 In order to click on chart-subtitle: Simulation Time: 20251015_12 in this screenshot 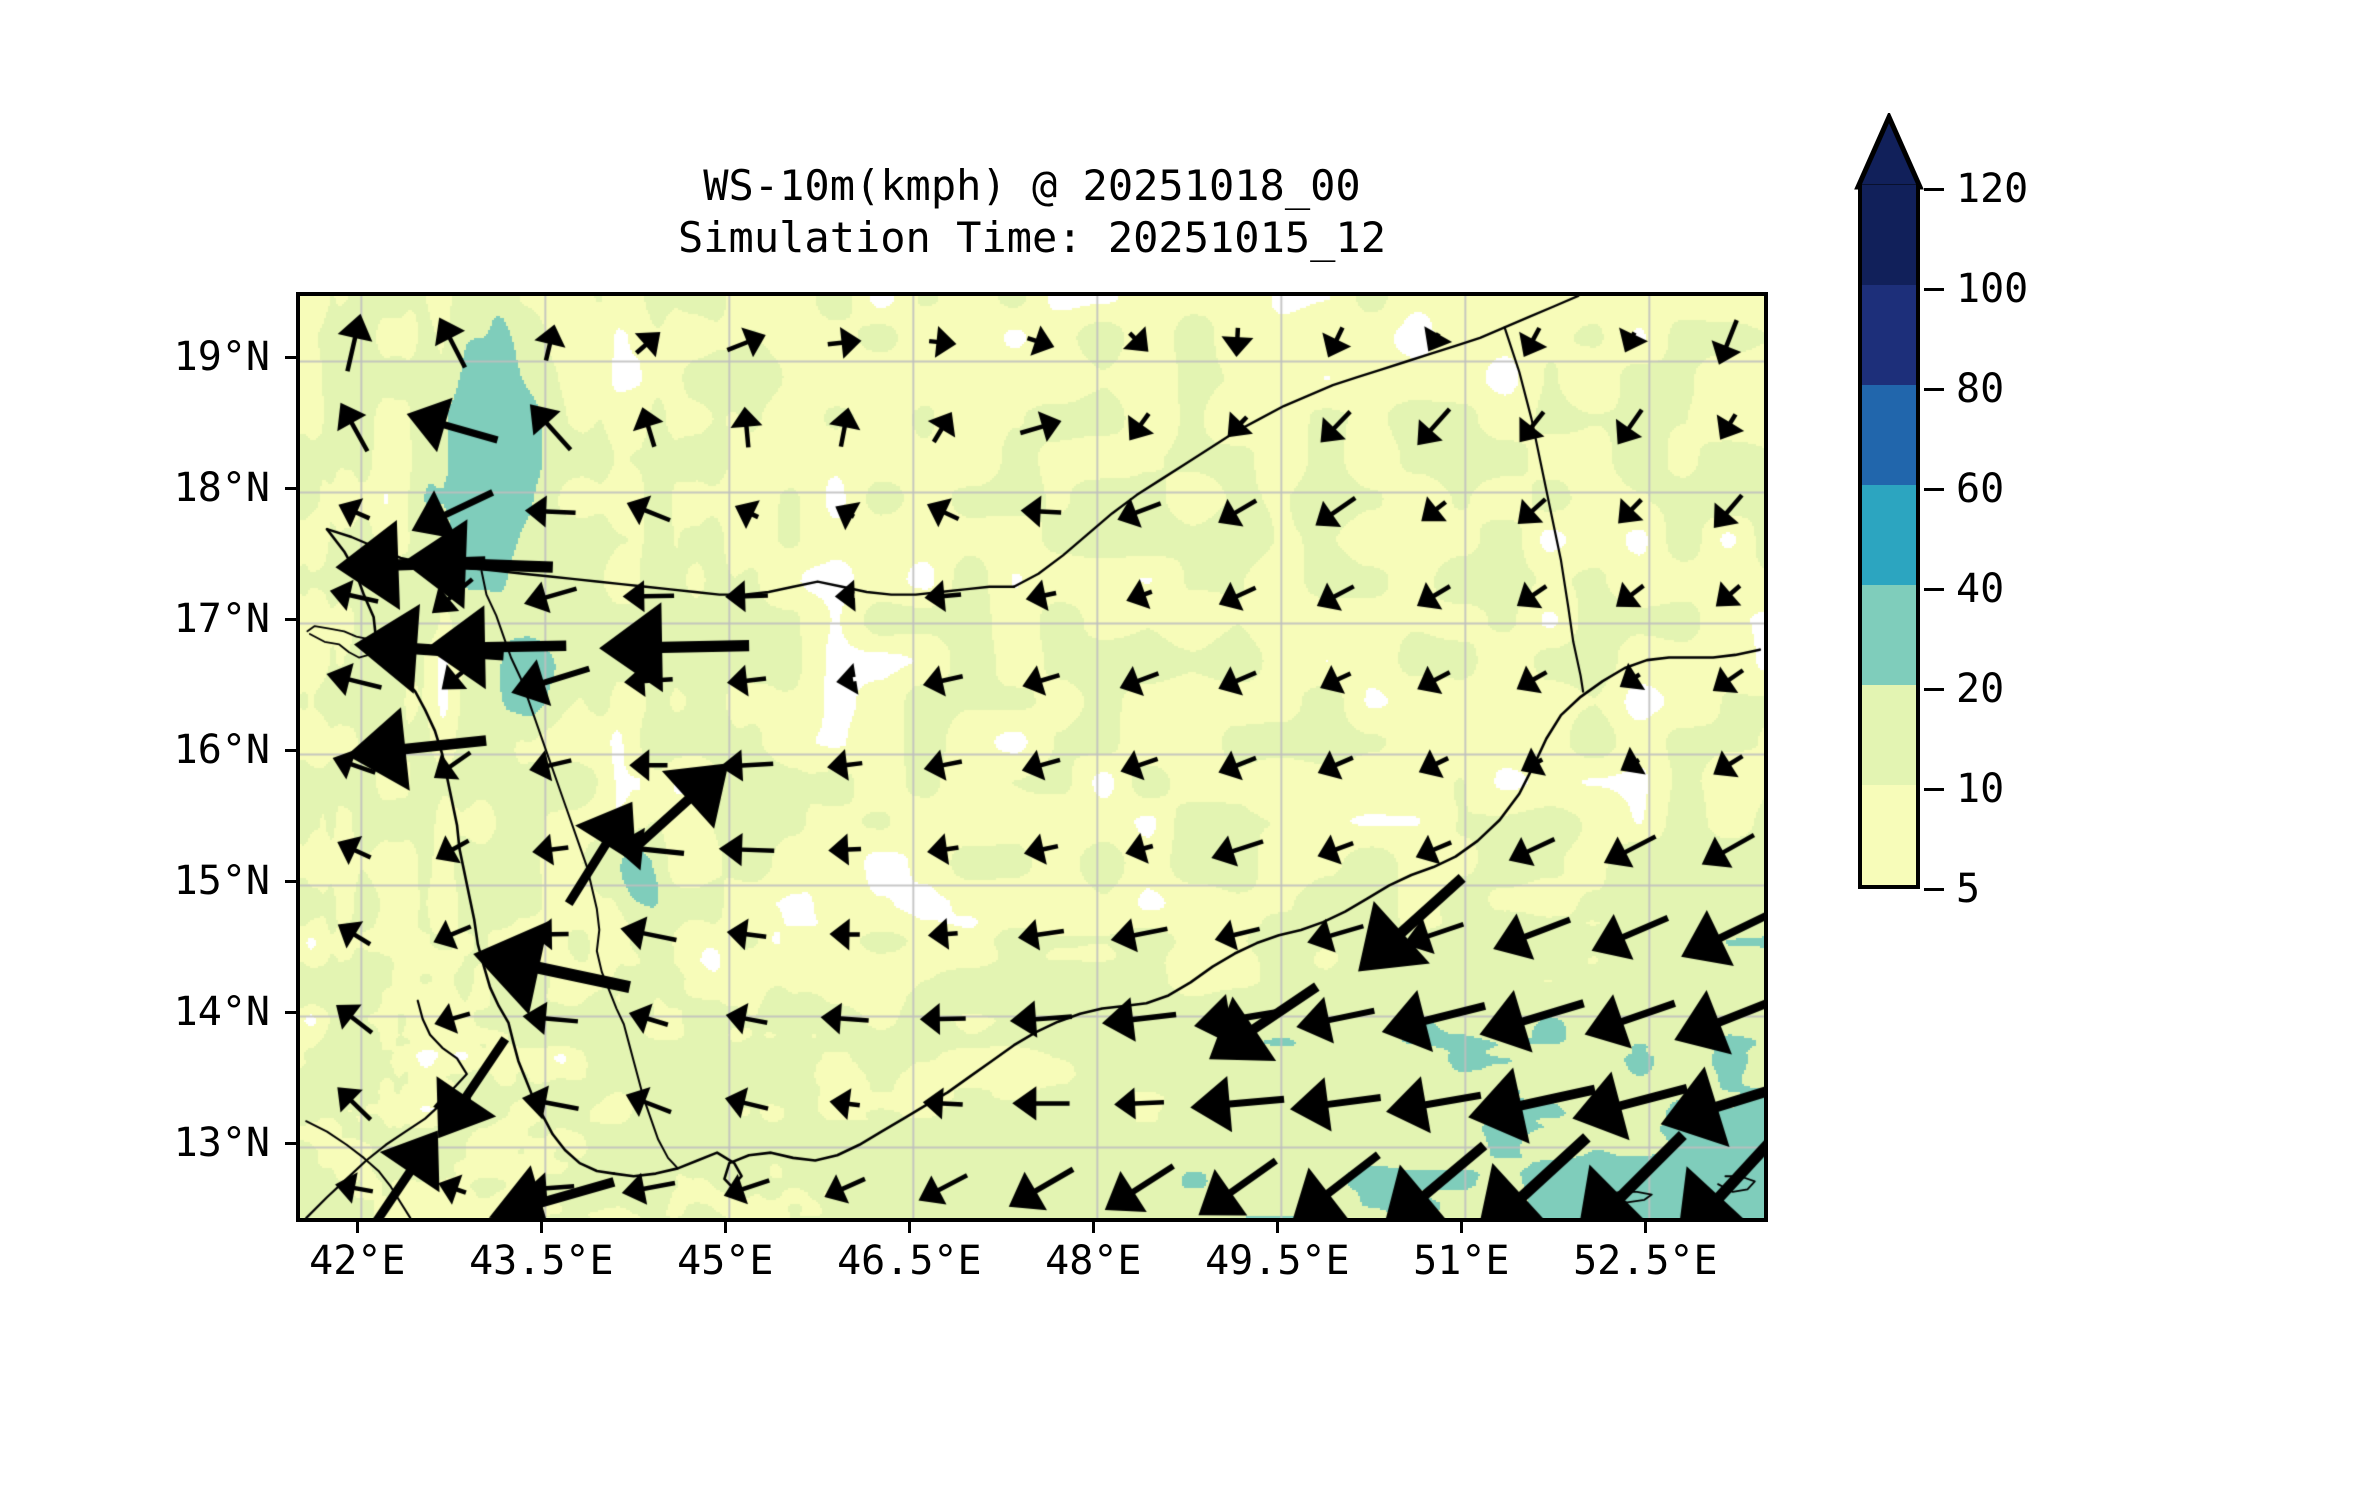, I will do `click(1031, 237)`.